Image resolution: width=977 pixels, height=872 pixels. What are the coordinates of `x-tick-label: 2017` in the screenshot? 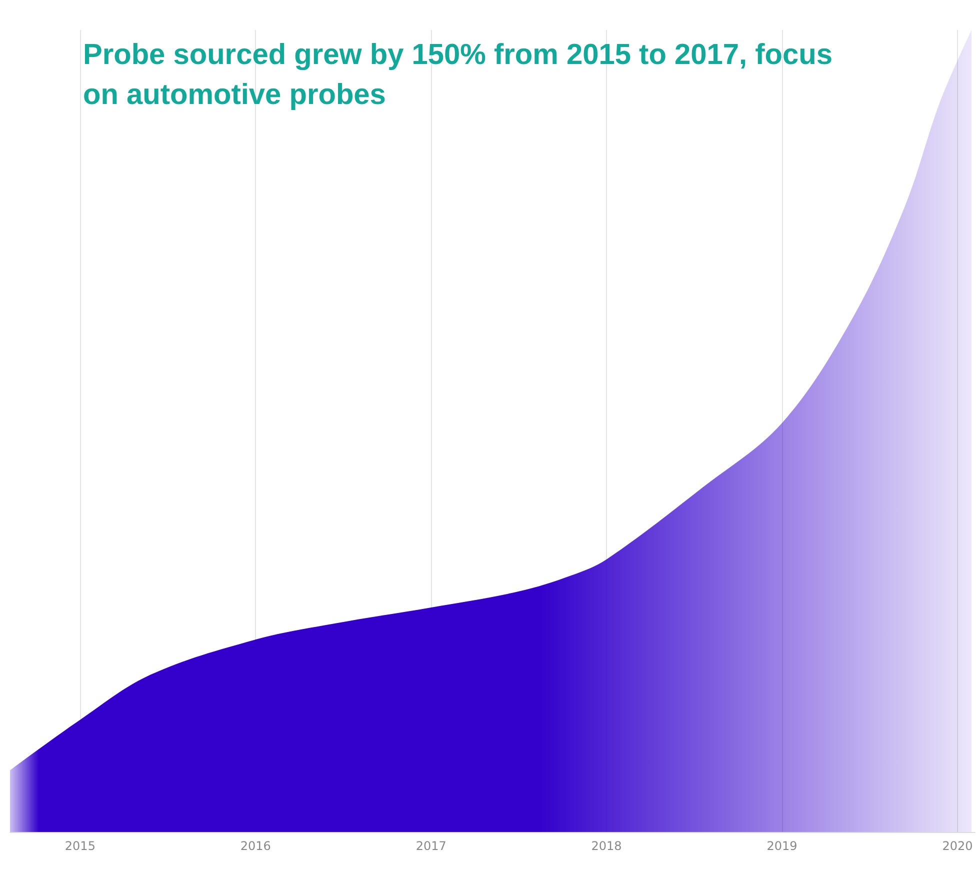 It's located at (431, 846).